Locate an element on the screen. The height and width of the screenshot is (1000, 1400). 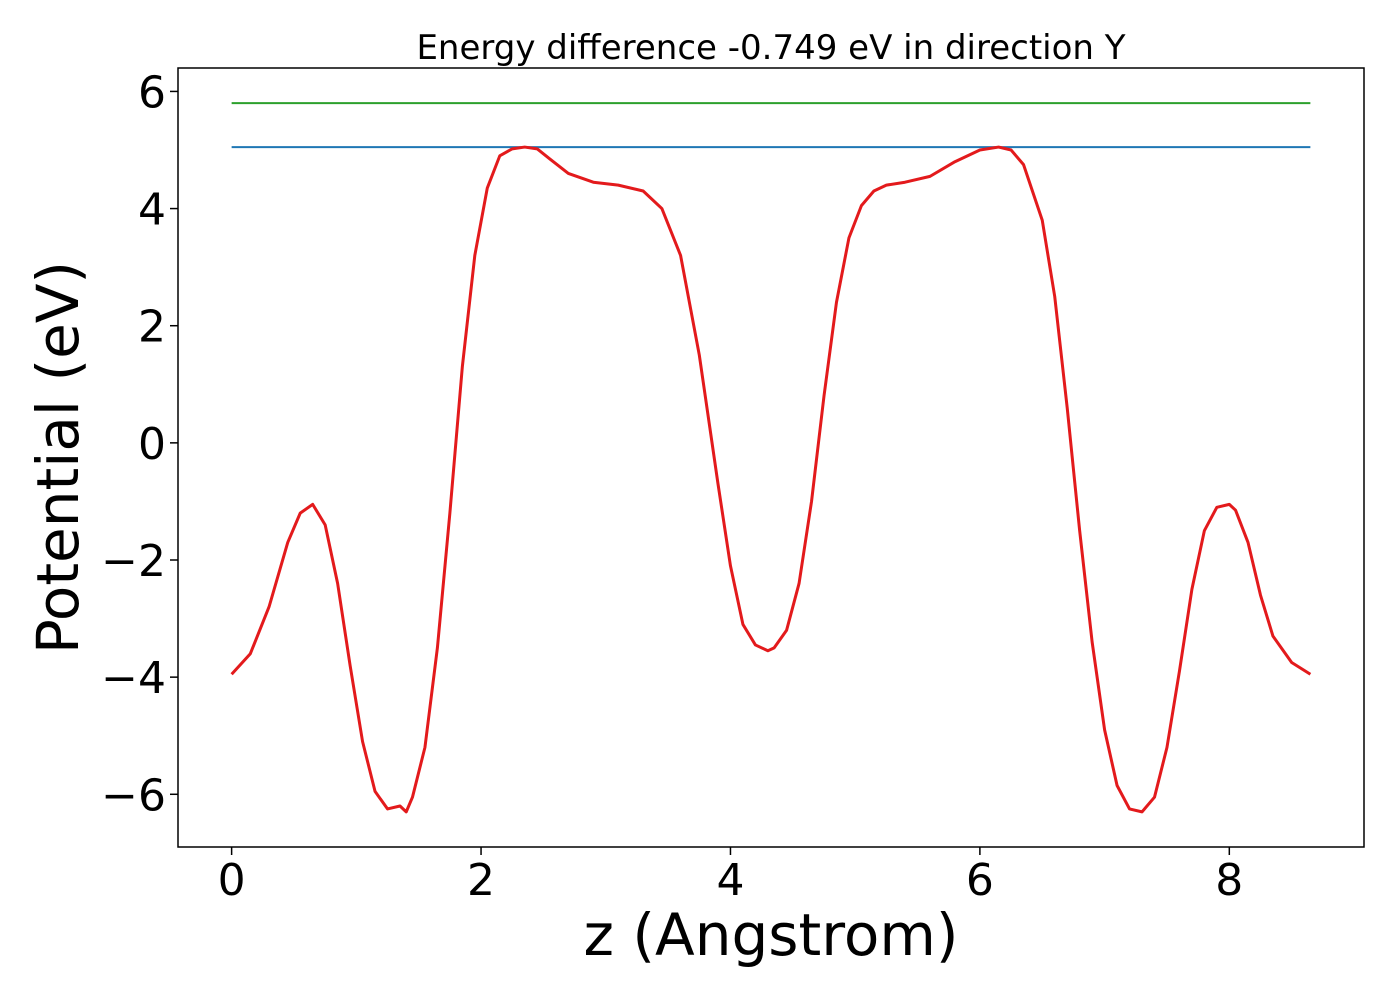
y-axis-ticks: −6 −4 −2 0 2 4 6 is located at coordinates (139, 444).